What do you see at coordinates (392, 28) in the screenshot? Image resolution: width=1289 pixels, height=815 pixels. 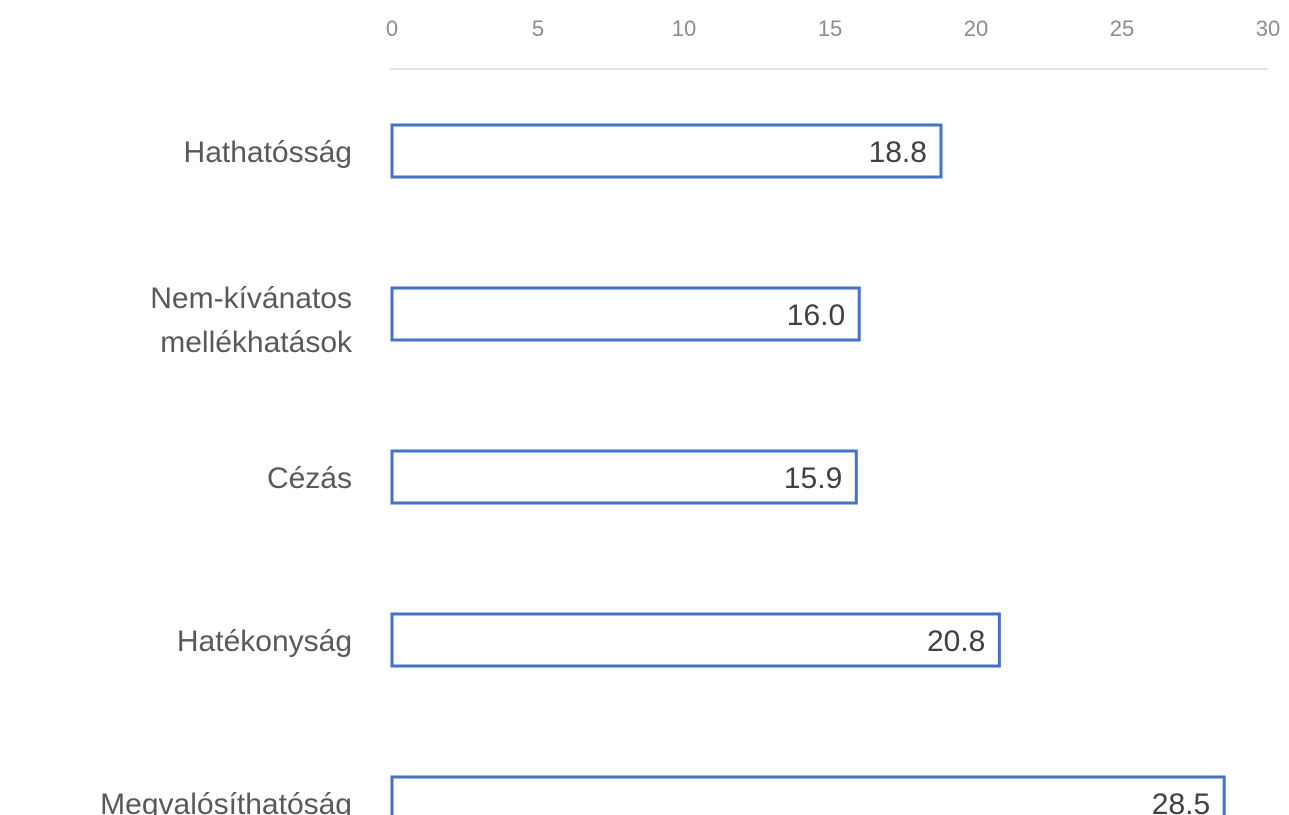 I see `x-tick-label: 0` at bounding box center [392, 28].